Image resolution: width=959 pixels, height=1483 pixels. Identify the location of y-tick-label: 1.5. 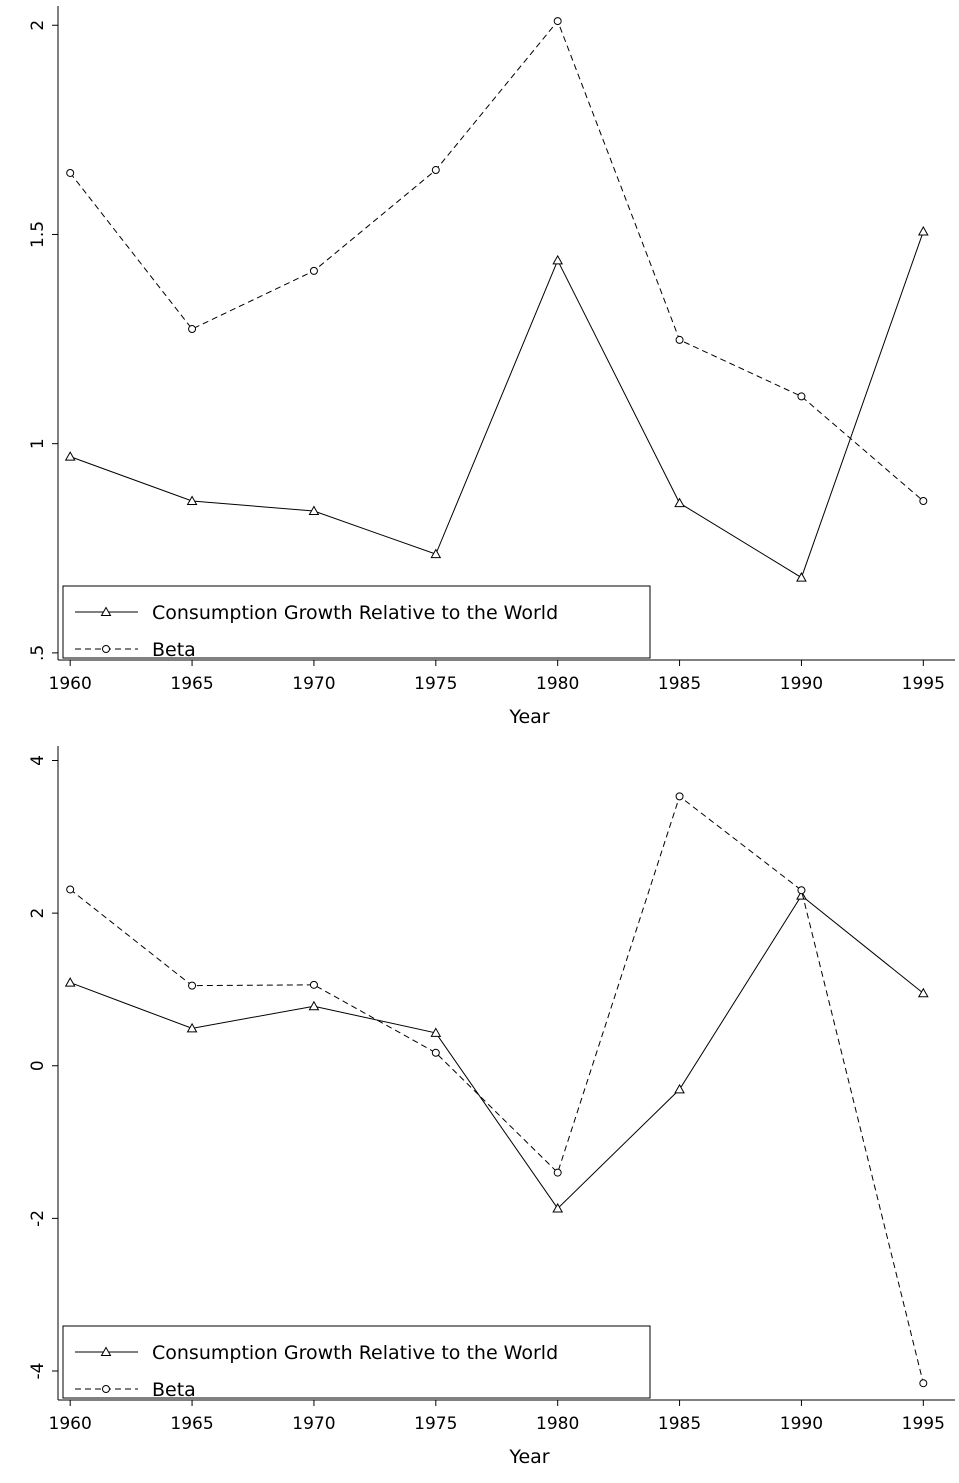
(38, 234).